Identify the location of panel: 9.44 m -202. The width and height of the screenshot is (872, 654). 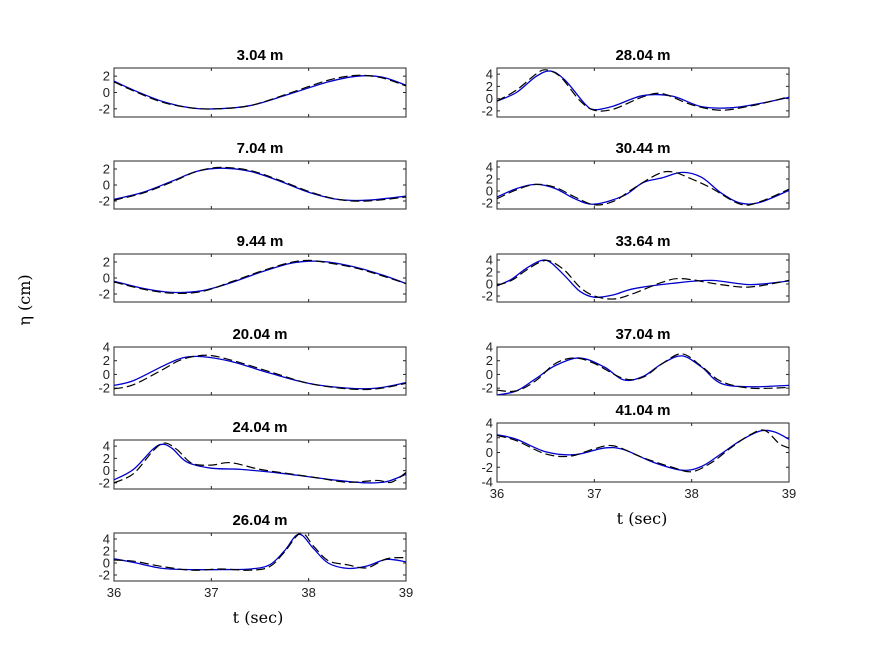
(252, 268).